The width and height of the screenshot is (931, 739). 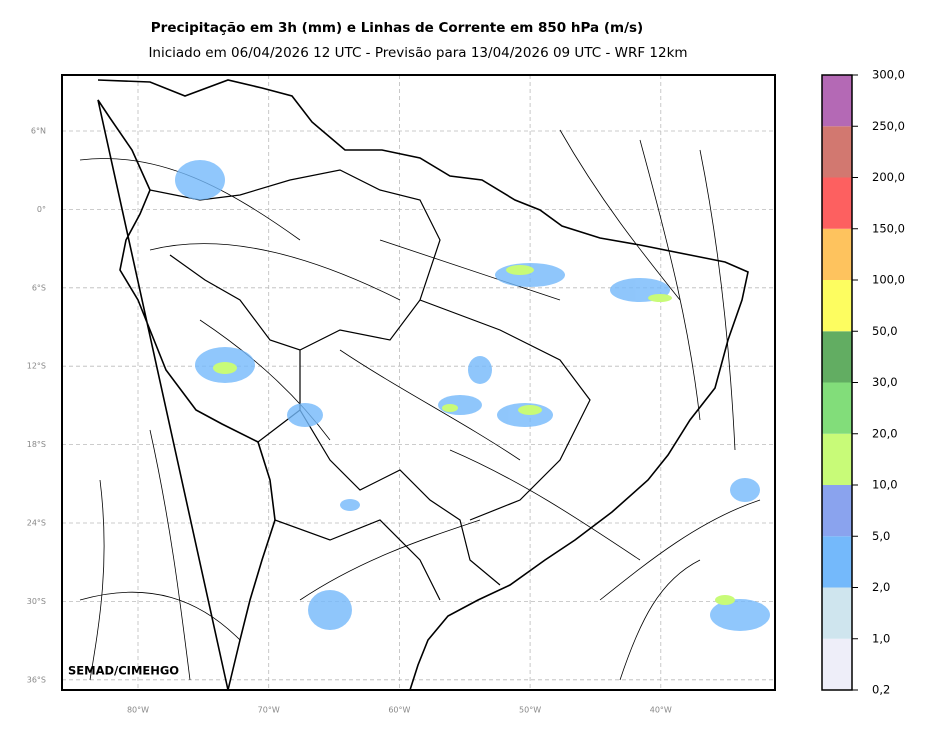 I want to click on lon-label: 50°W, so click(x=530, y=710).